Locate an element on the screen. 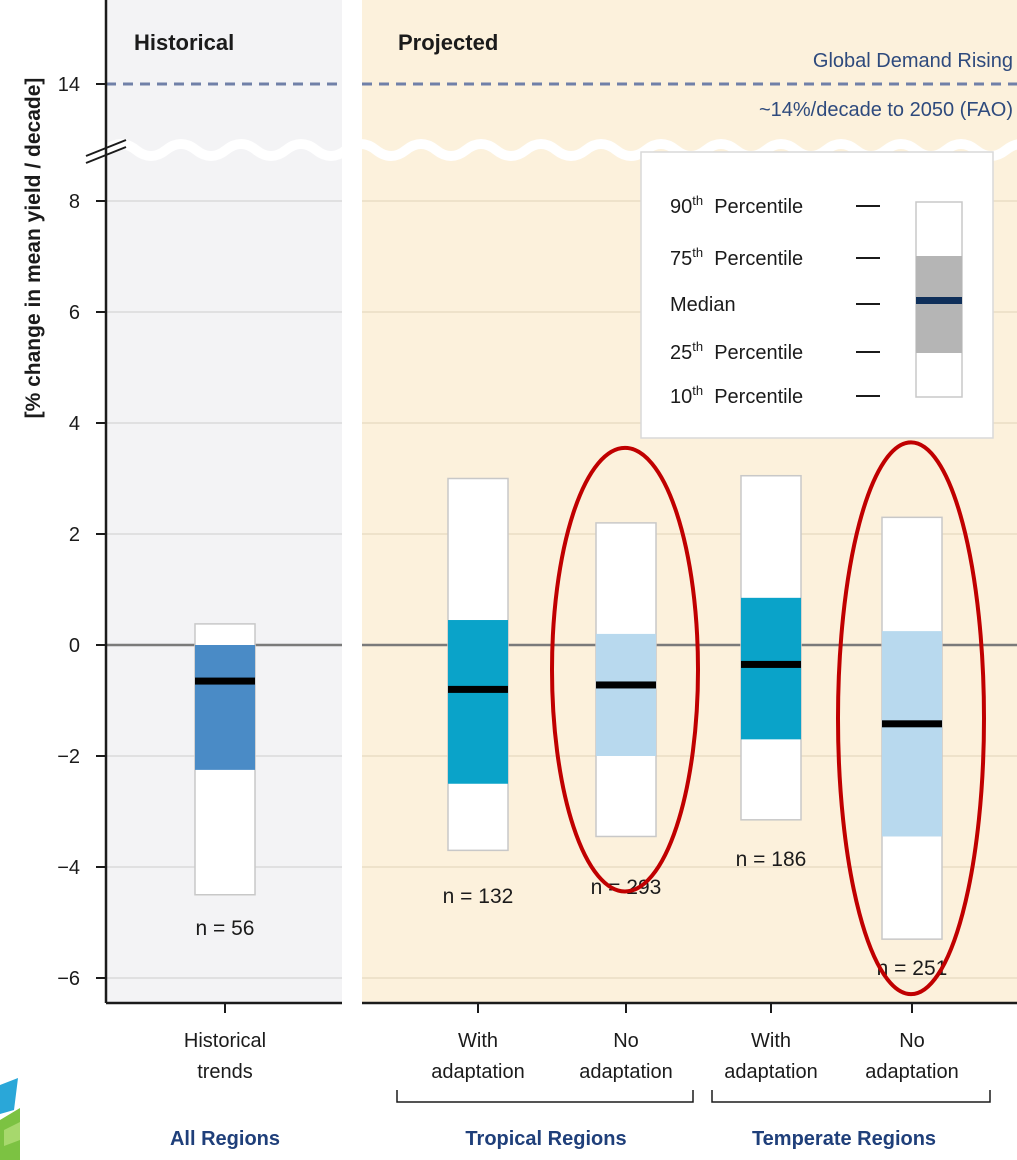  y-tick-label: 14 is located at coordinates (69, 85).